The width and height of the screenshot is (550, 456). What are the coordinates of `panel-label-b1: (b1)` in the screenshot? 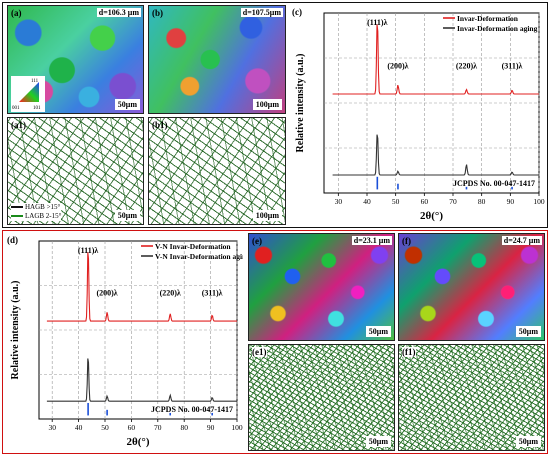 It's located at (160, 125).